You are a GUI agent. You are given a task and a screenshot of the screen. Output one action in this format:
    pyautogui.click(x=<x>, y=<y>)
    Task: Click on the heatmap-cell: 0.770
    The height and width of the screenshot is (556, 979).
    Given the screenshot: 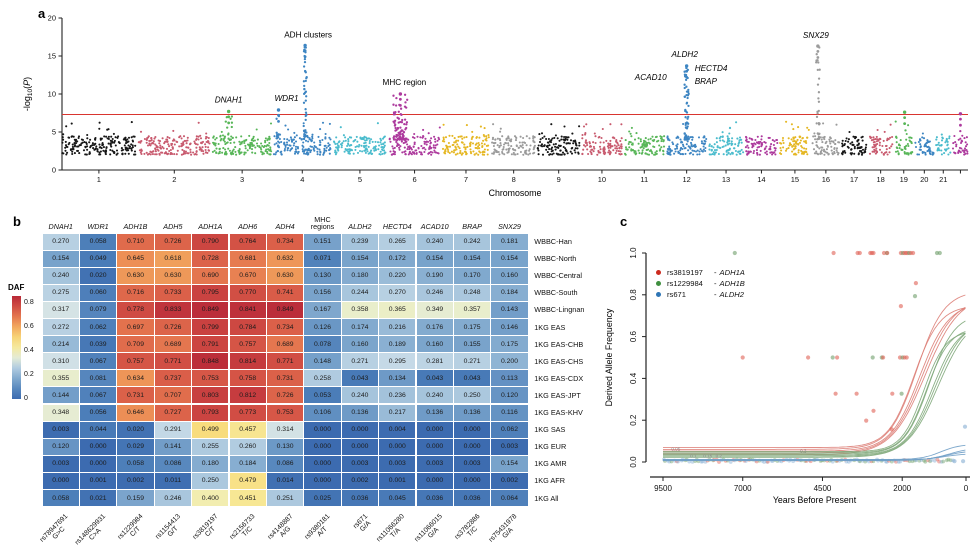 What is the action you would take?
    pyautogui.click(x=247, y=292)
    